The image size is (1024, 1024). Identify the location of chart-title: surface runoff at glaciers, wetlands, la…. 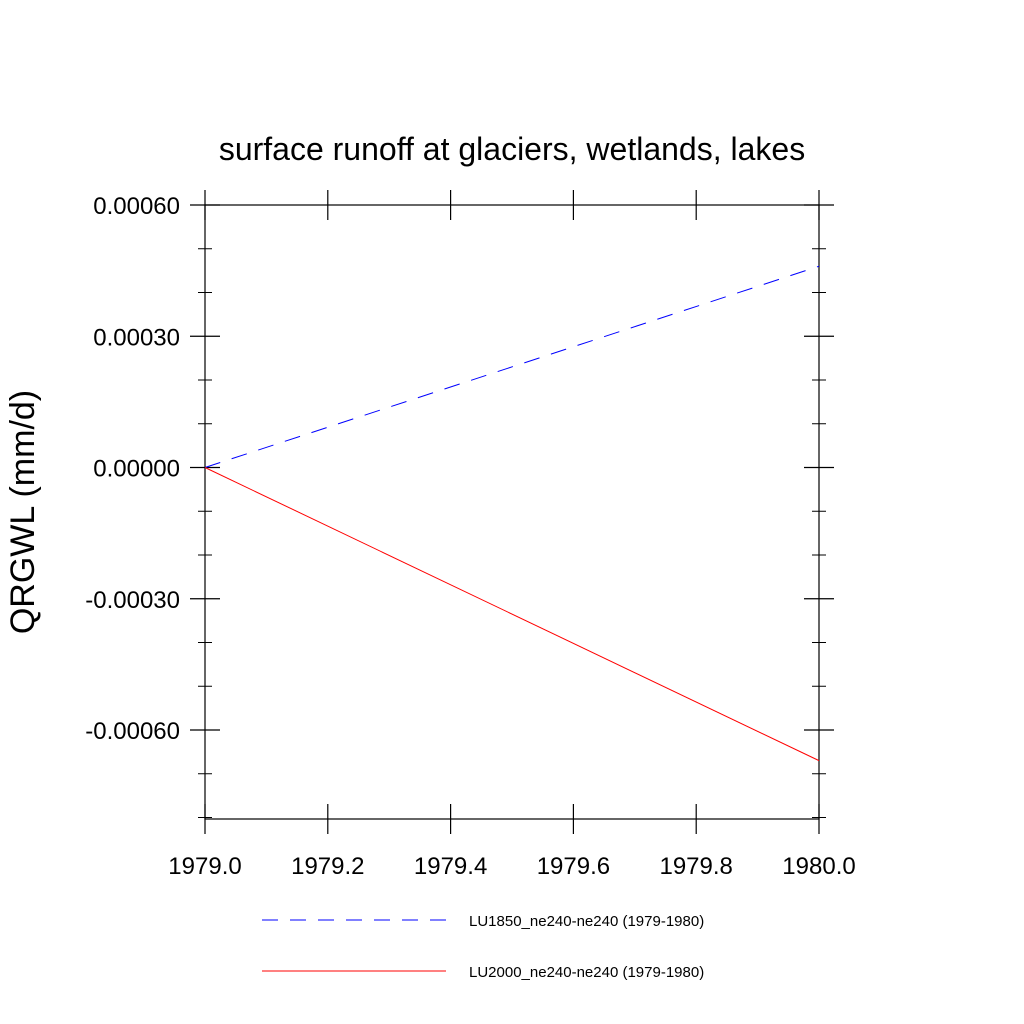
(512, 149).